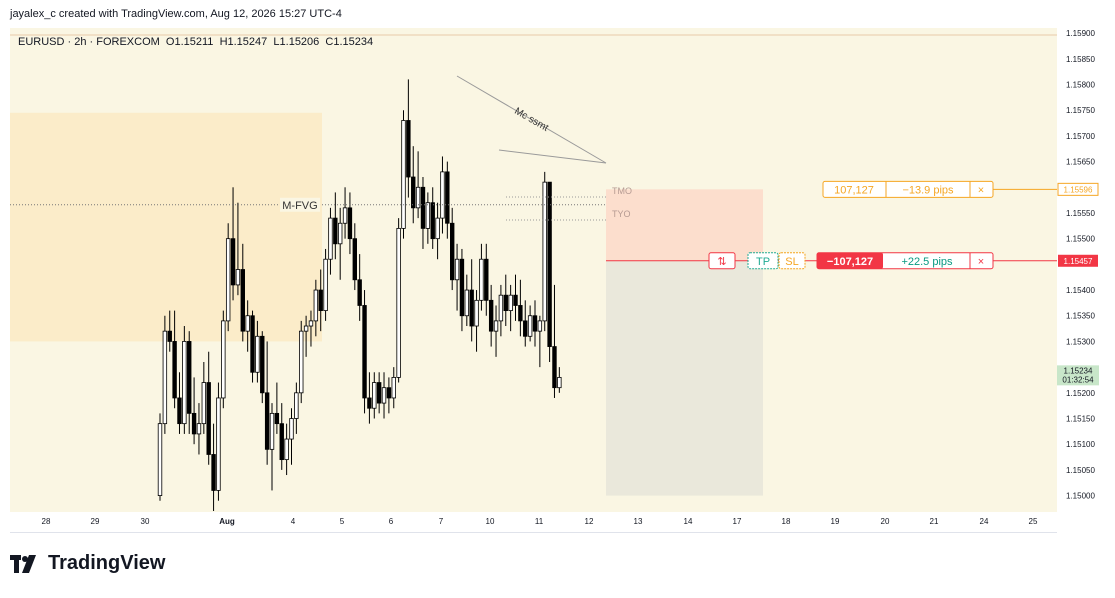 This screenshot has width=1115, height=598. What do you see at coordinates (531, 119) in the screenshot?
I see `smt-trendline-upper` at bounding box center [531, 119].